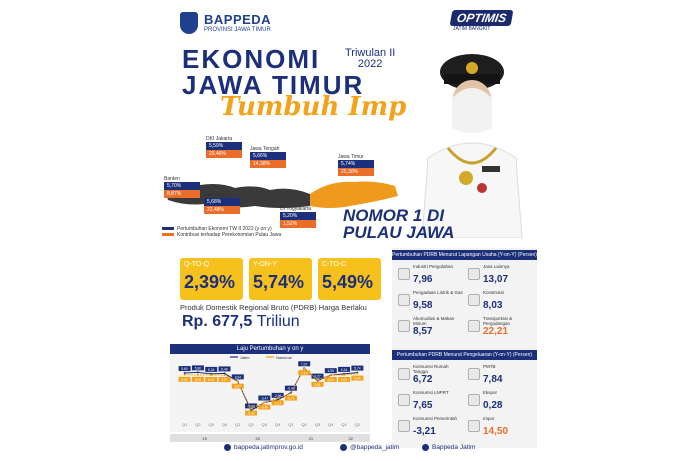 Image resolution: width=700 pixels, height=461 pixels. I want to click on kpi-label: Q-TO-Q, so click(197, 264).